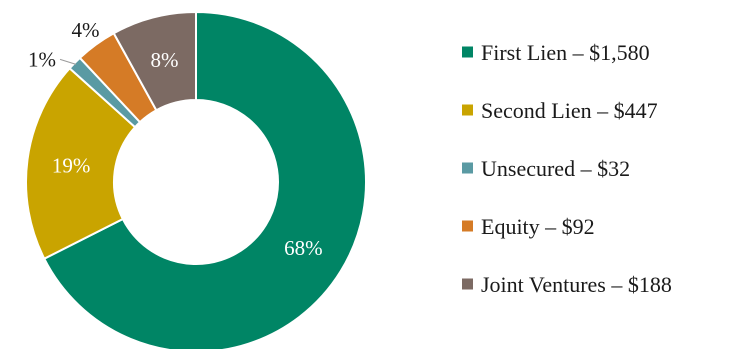 This screenshot has height=354, width=742. I want to click on slice-label-first-lien: 68%, so click(303, 248).